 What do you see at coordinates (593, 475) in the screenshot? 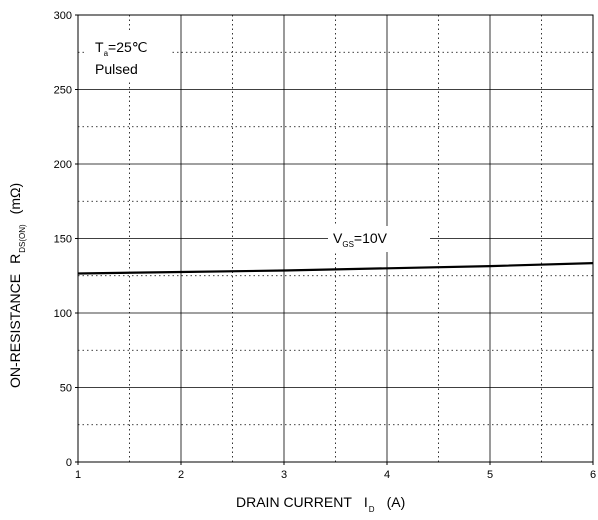
I see `x-tick-label: 6` at bounding box center [593, 475].